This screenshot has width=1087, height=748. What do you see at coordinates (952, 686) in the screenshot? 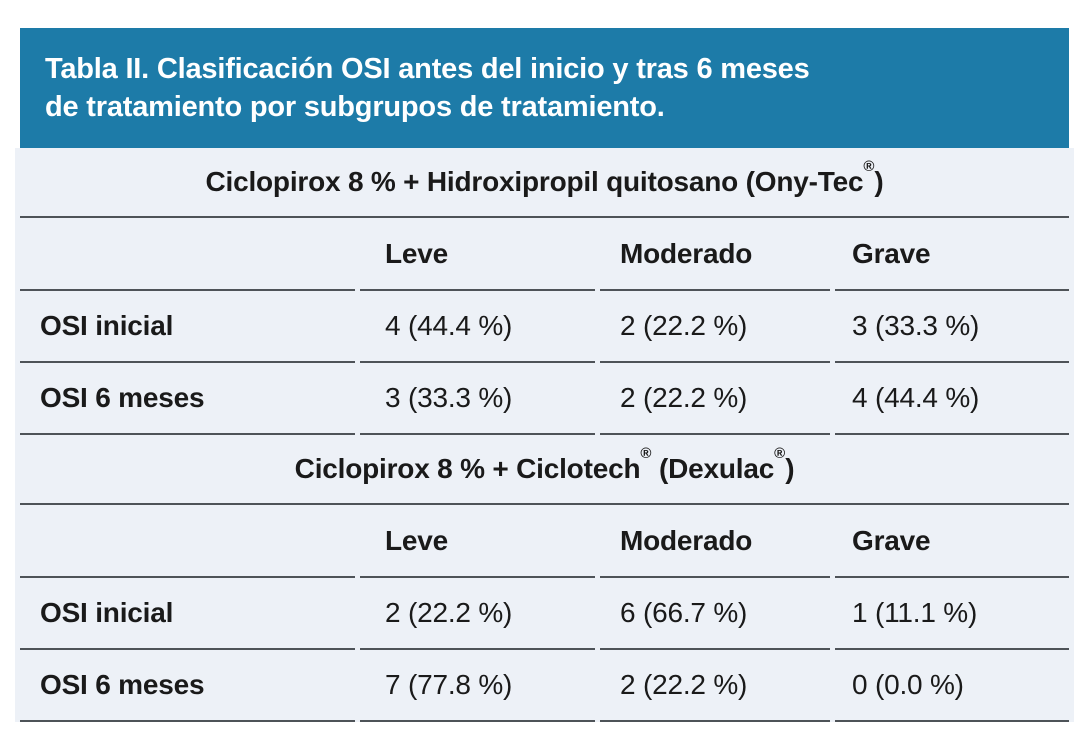
I see `cell-value: 0 (0.0 %)` at bounding box center [952, 686].